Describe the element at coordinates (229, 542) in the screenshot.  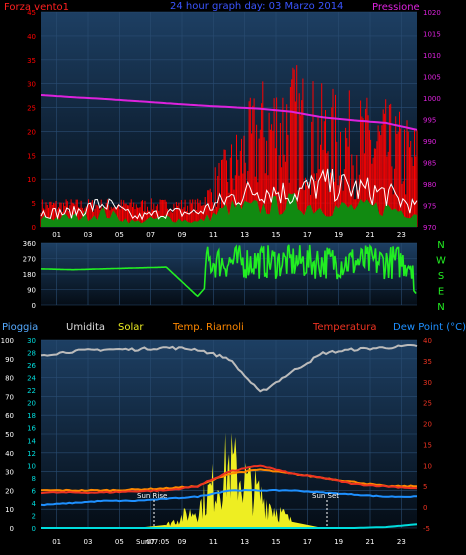
I see `x-ticks-panel3: 01 03 05 07 09 11 13 15 17 19 21 23` at that location.